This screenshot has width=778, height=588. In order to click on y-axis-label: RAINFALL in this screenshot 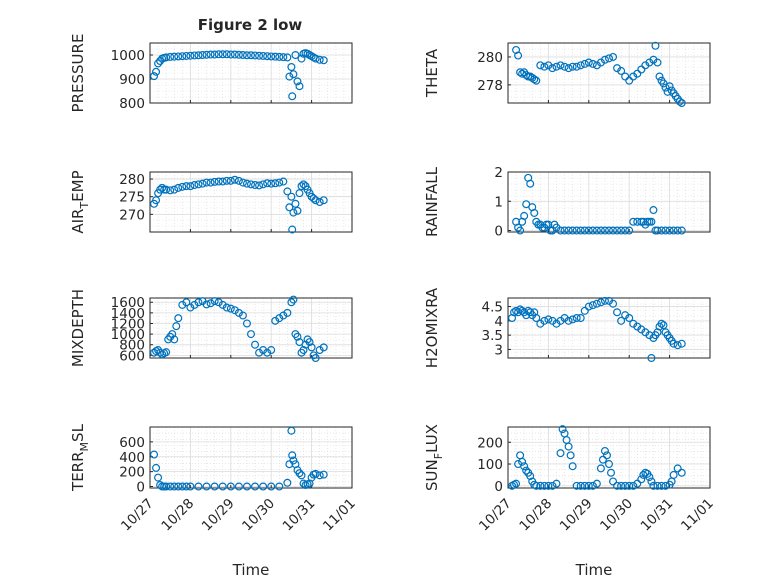, I will do `click(432, 201)`.